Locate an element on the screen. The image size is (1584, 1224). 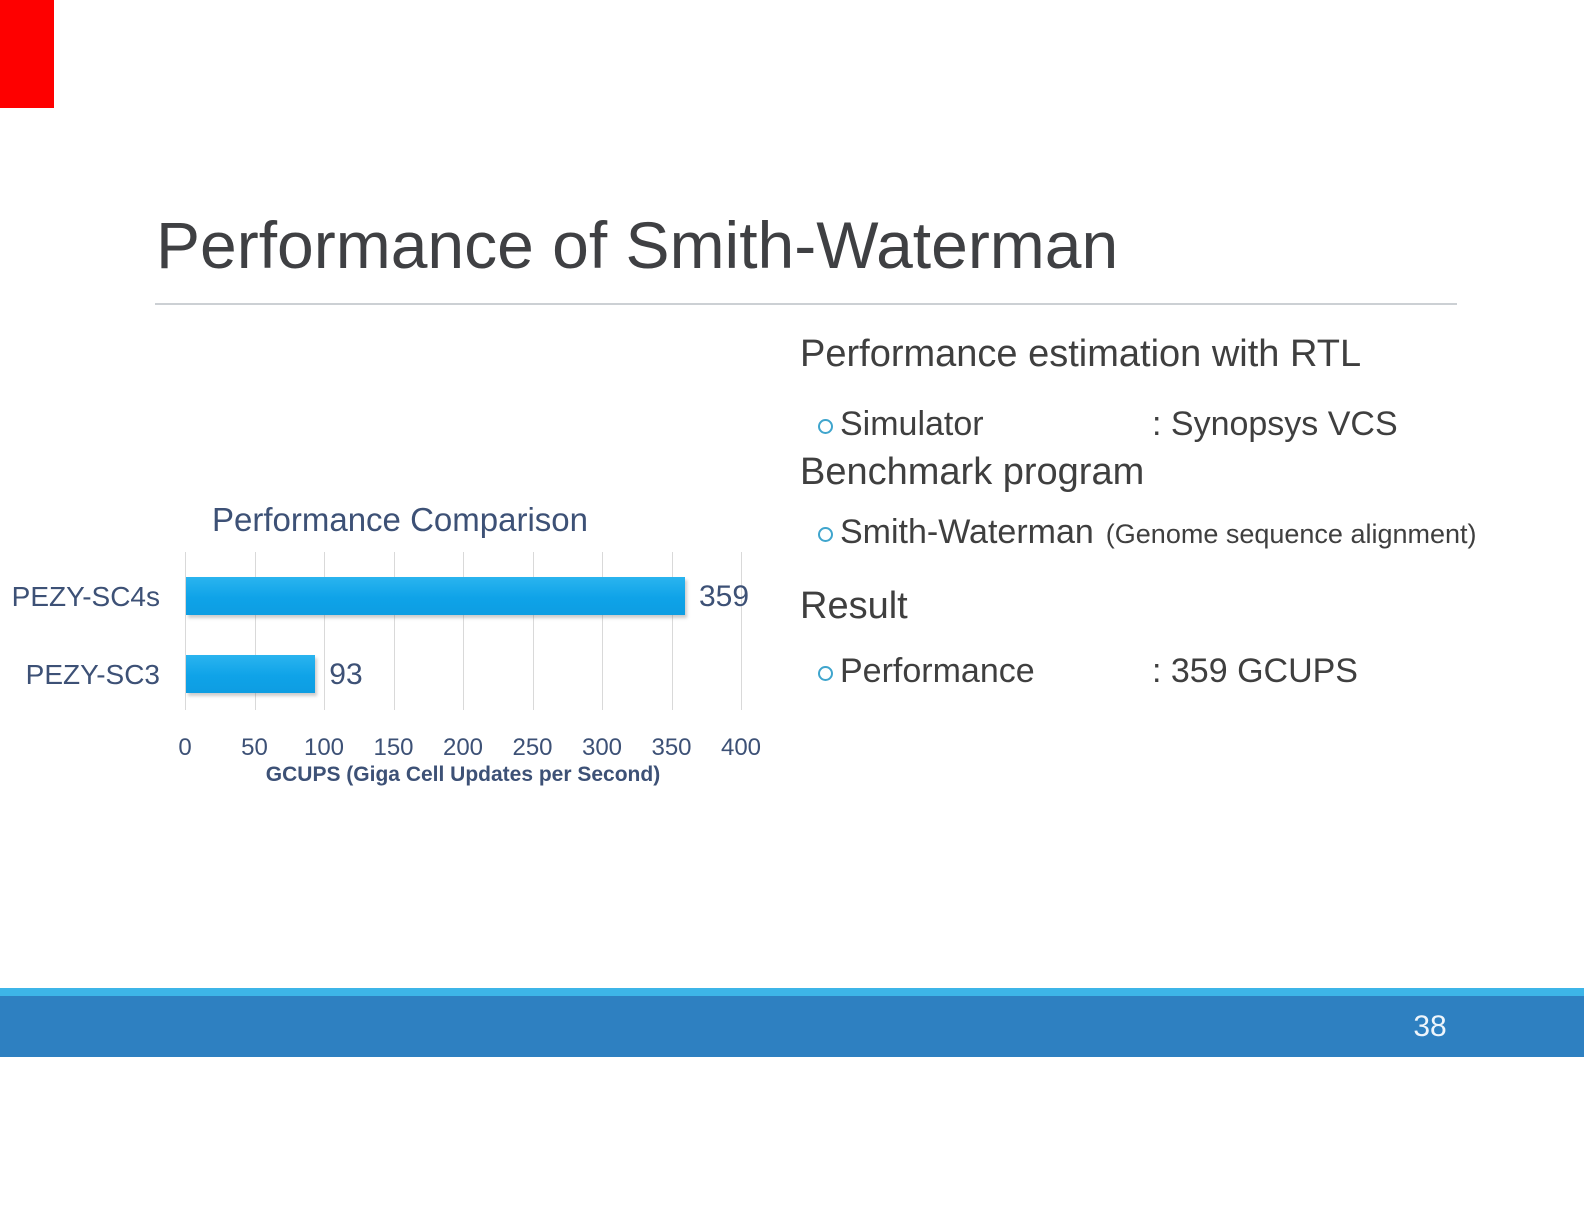
footer-bar is located at coordinates (792, 1026).